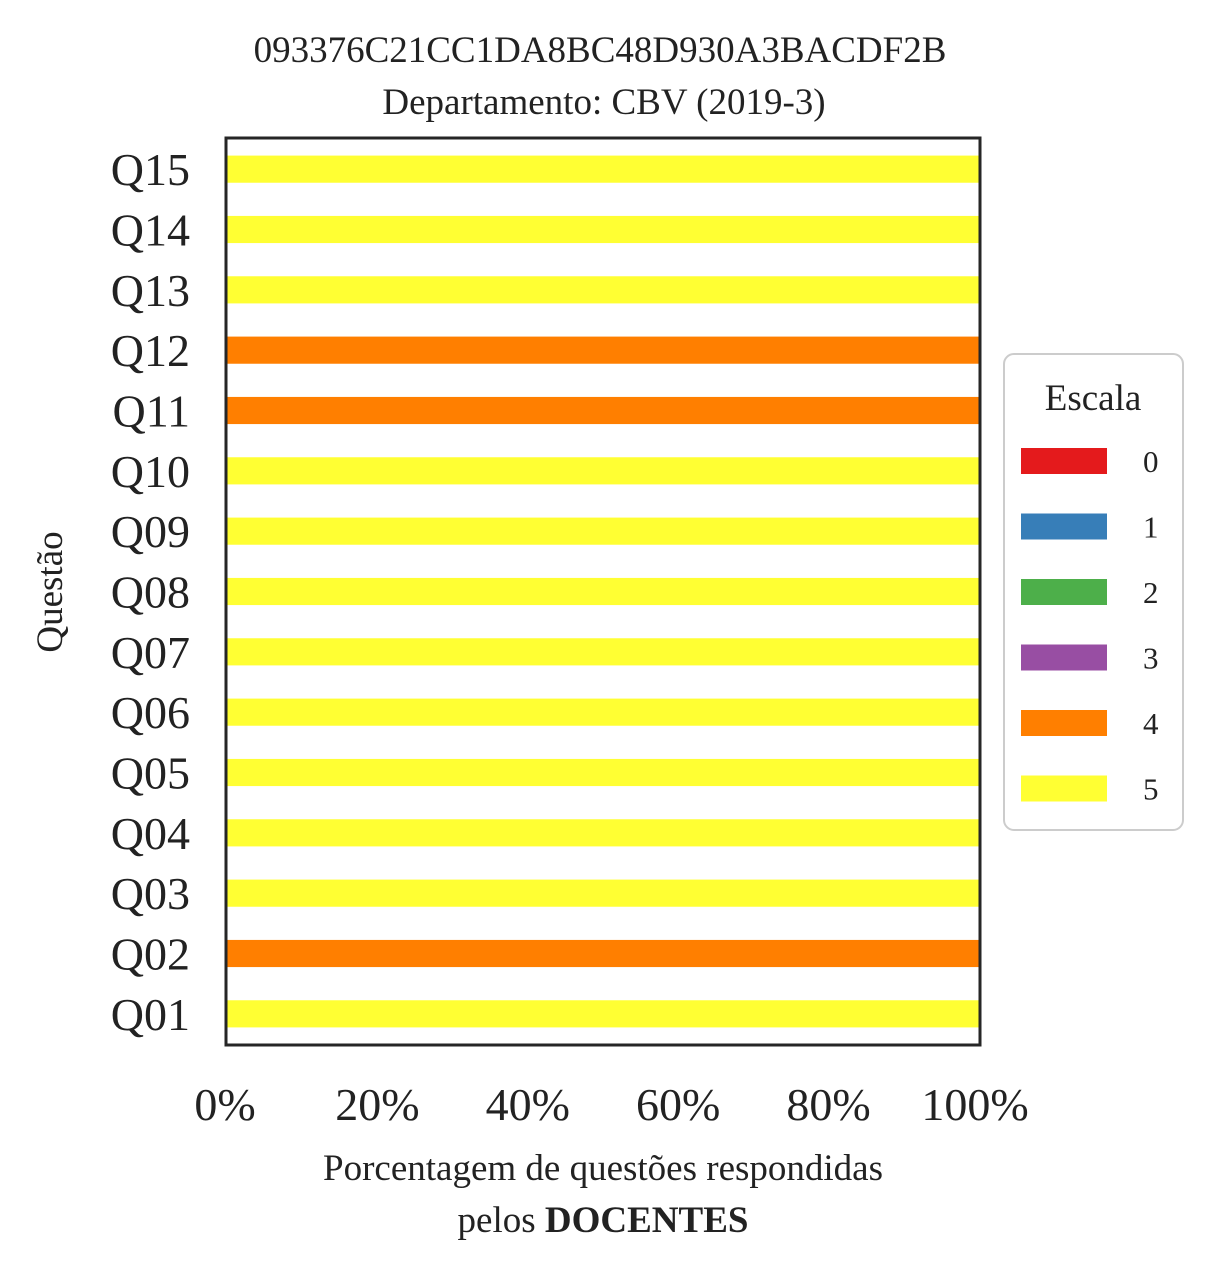  Describe the element at coordinates (603, 102) in the screenshot. I see `chart-title-line-2: Departamento: CBV (2019-3)` at that location.